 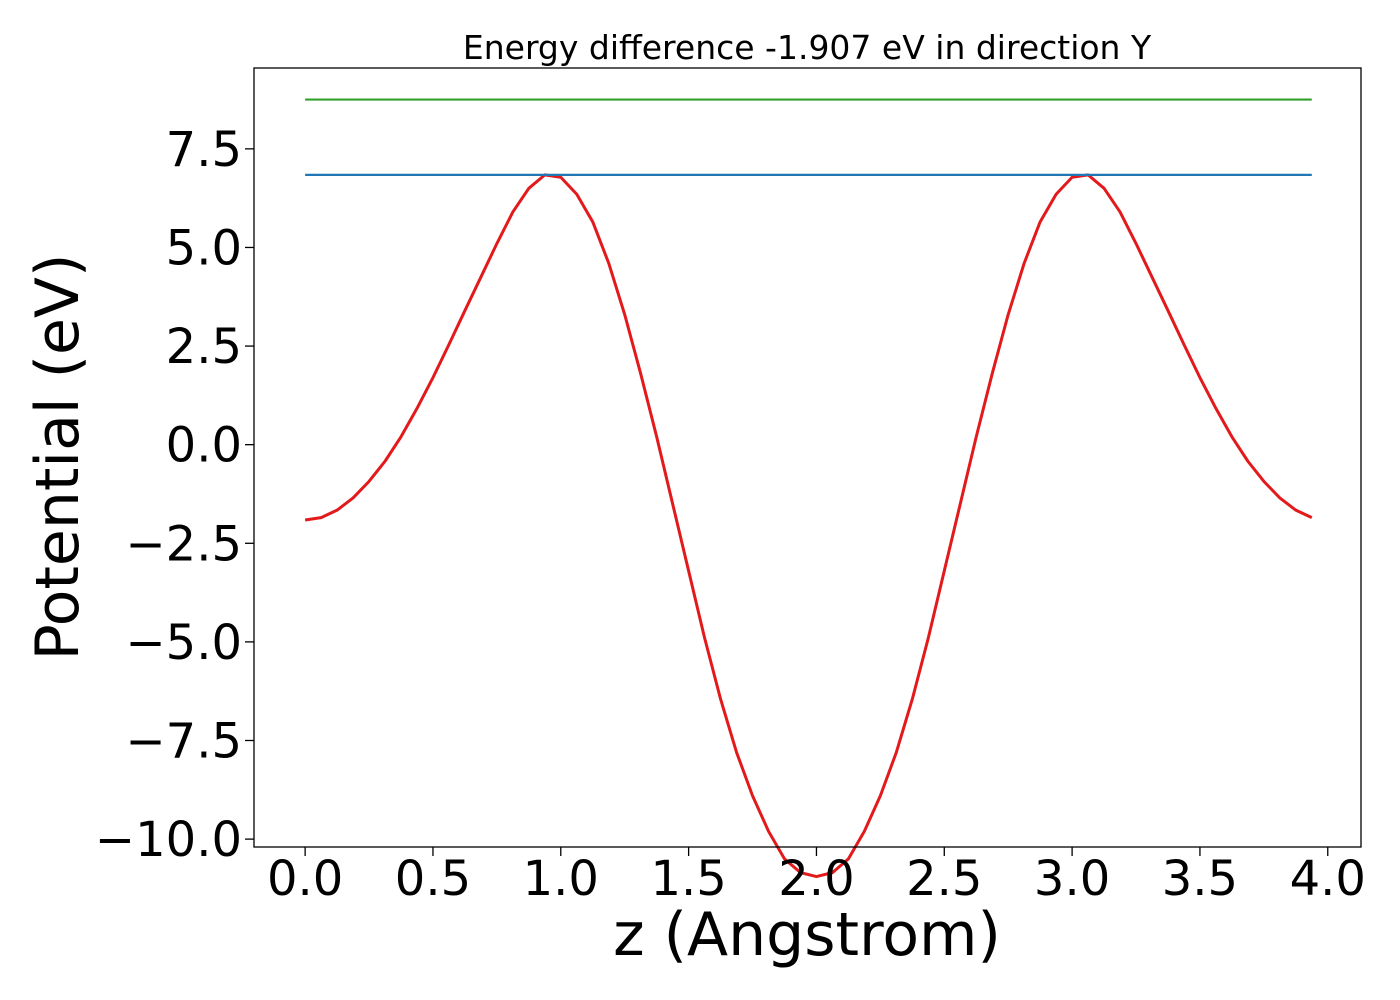 I want to click on x-tick-label: 0.5, so click(x=433, y=879).